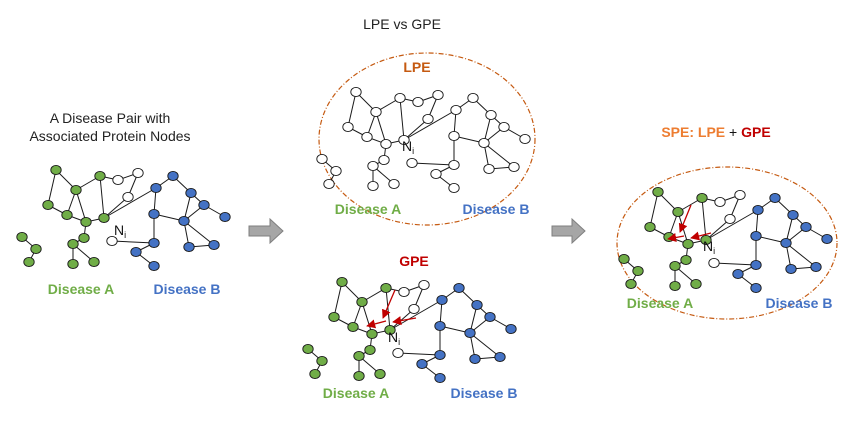 Image resolution: width=866 pixels, height=426 pixels. I want to click on pair-title-line1: A Disease Pair with, so click(110, 118).